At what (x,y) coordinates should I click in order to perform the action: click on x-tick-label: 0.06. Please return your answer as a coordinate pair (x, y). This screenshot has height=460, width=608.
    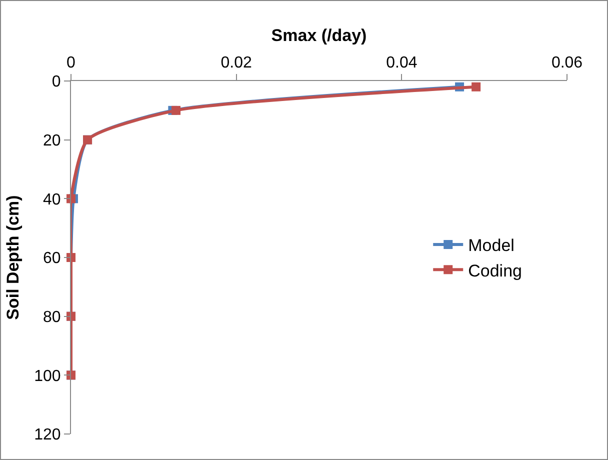
    Looking at the image, I should click on (567, 63).